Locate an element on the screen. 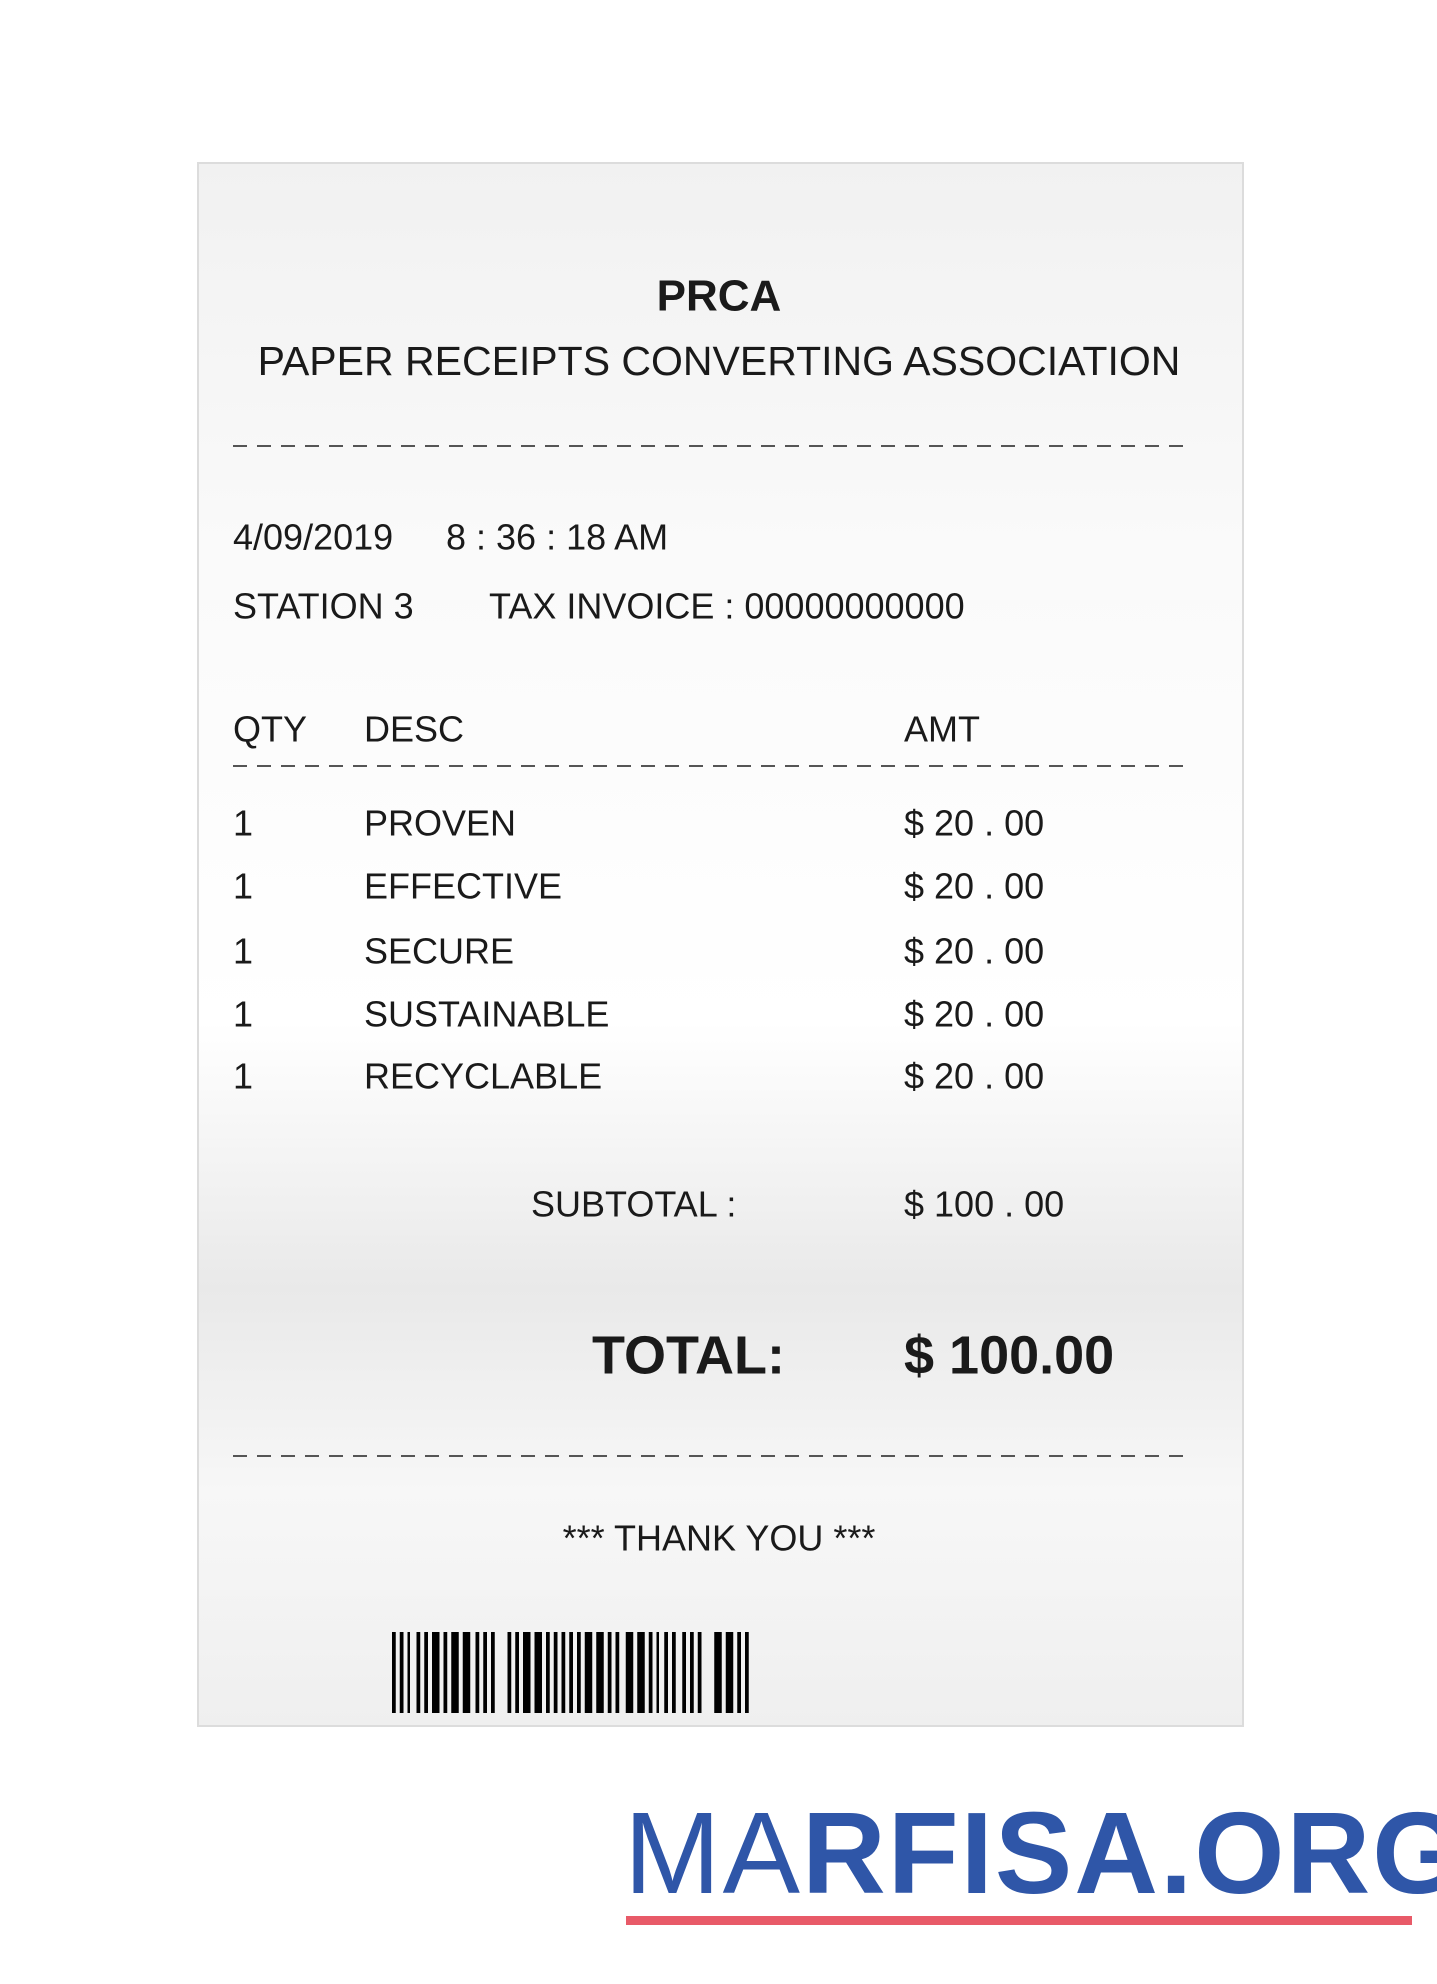 Image resolution: width=1437 pixels, height=1984 pixels. column-header: DESC is located at coordinates (414, 729).